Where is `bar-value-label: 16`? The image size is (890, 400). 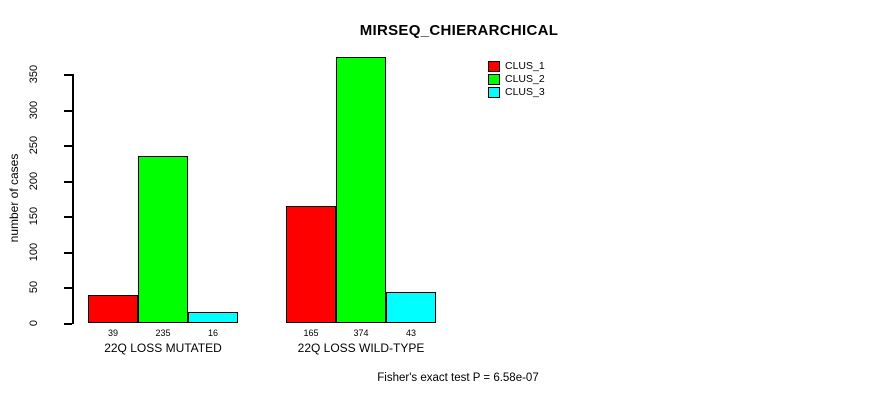 bar-value-label: 16 is located at coordinates (212, 333).